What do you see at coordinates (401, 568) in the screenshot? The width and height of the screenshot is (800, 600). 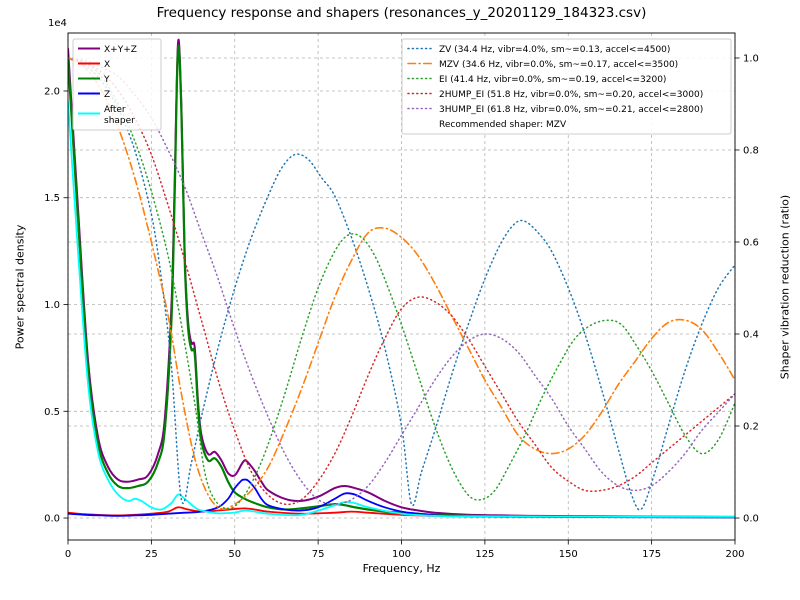 I see `x-axis-label: Frequency, Hz` at bounding box center [401, 568].